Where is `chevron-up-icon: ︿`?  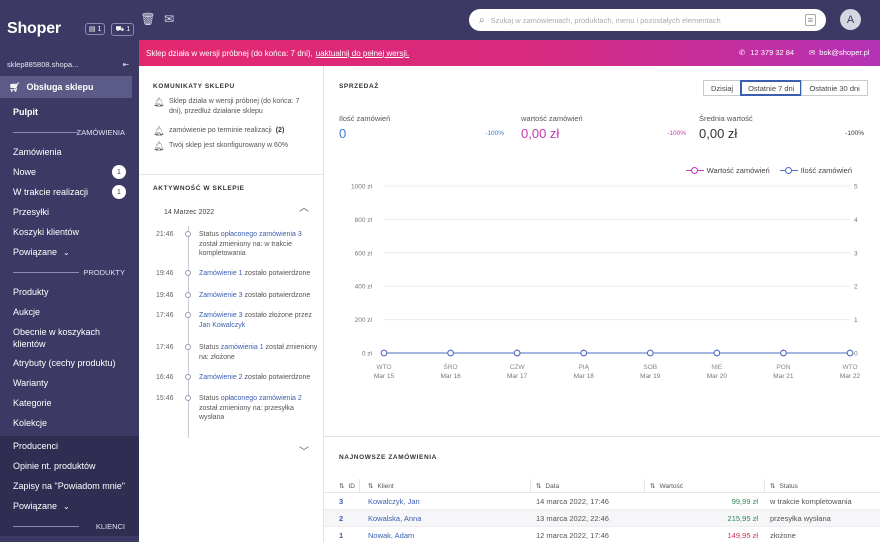 chevron-up-icon: ︿ is located at coordinates (304, 208).